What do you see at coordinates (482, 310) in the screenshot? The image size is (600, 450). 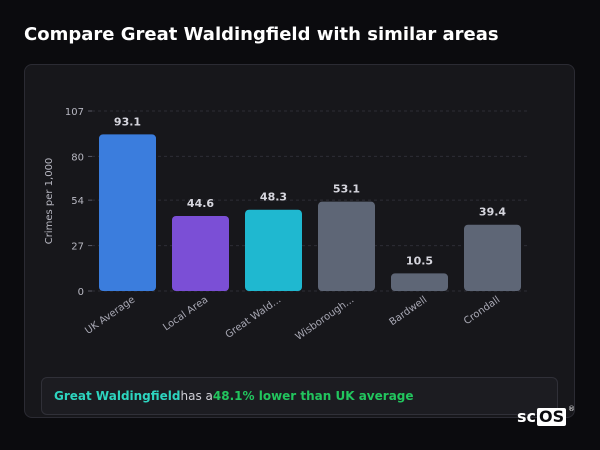 I see `x-tick-label: Crondall` at bounding box center [482, 310].